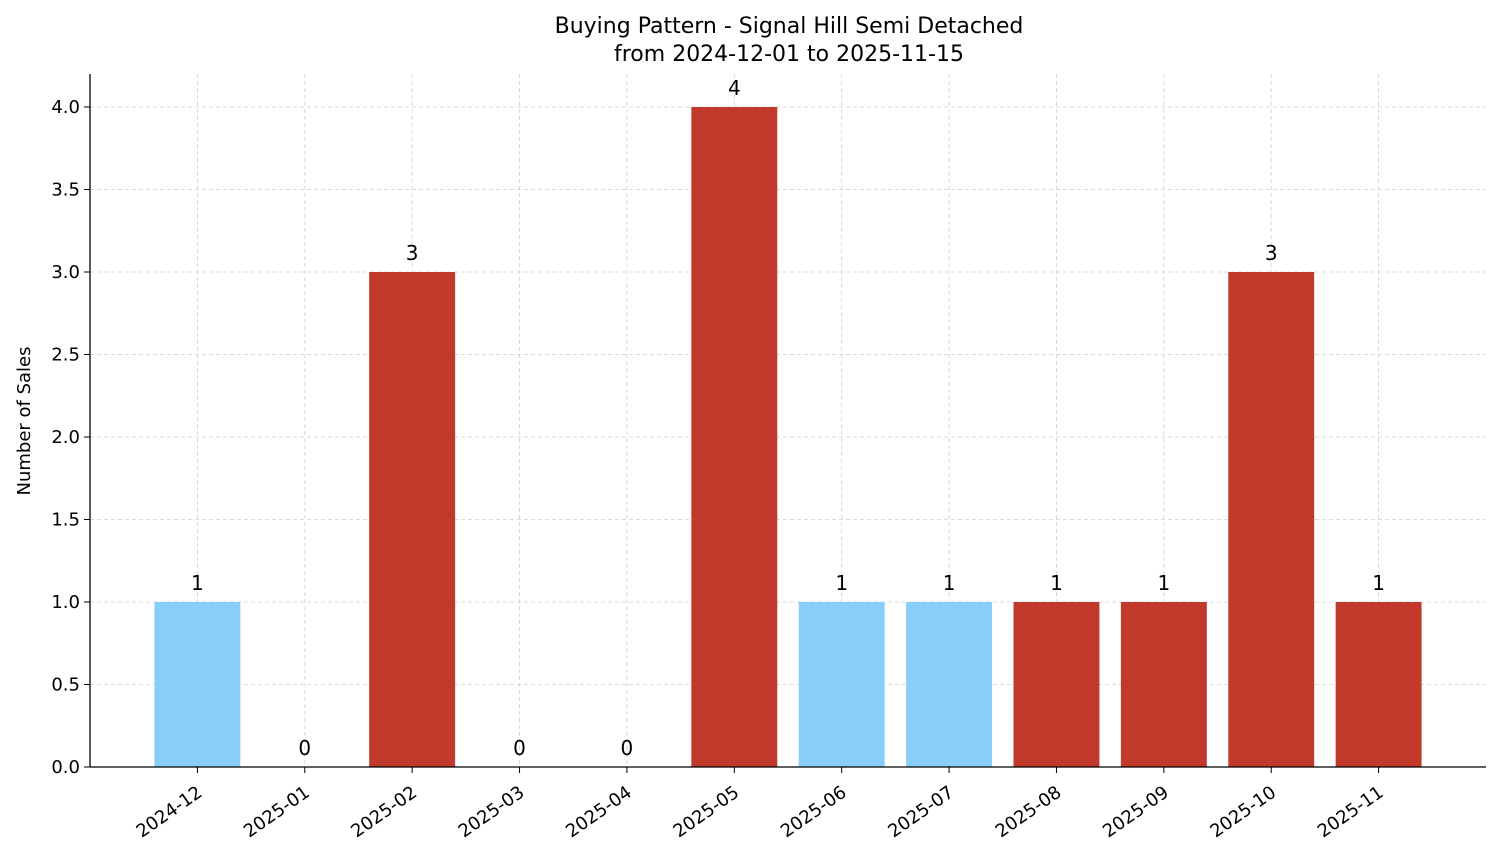 The width and height of the screenshot is (1501, 863). I want to click on x-tick-label: 2025-06, so click(814, 812).